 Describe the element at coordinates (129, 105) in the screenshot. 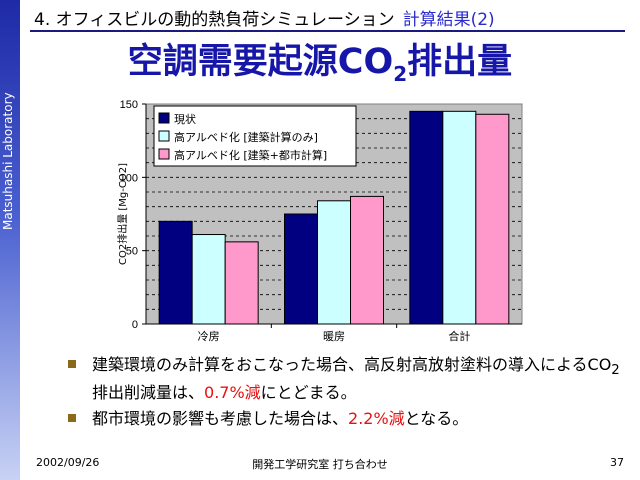

I see `y-tick-label: 150` at that location.